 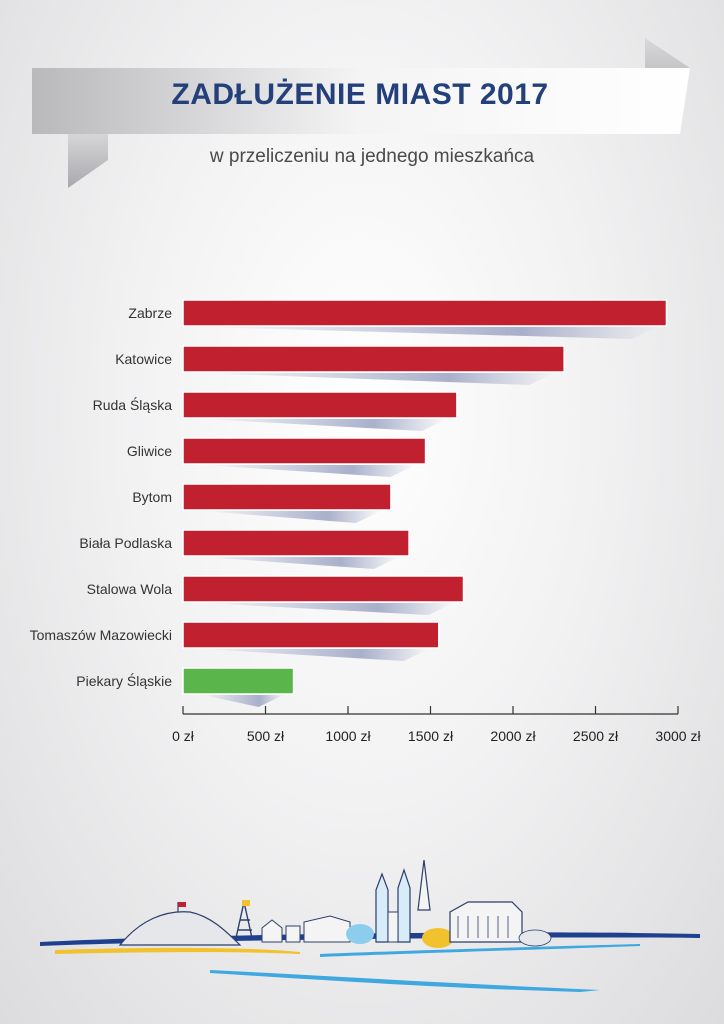 I want to click on category-label: Ruda Śląska, so click(x=133, y=404).